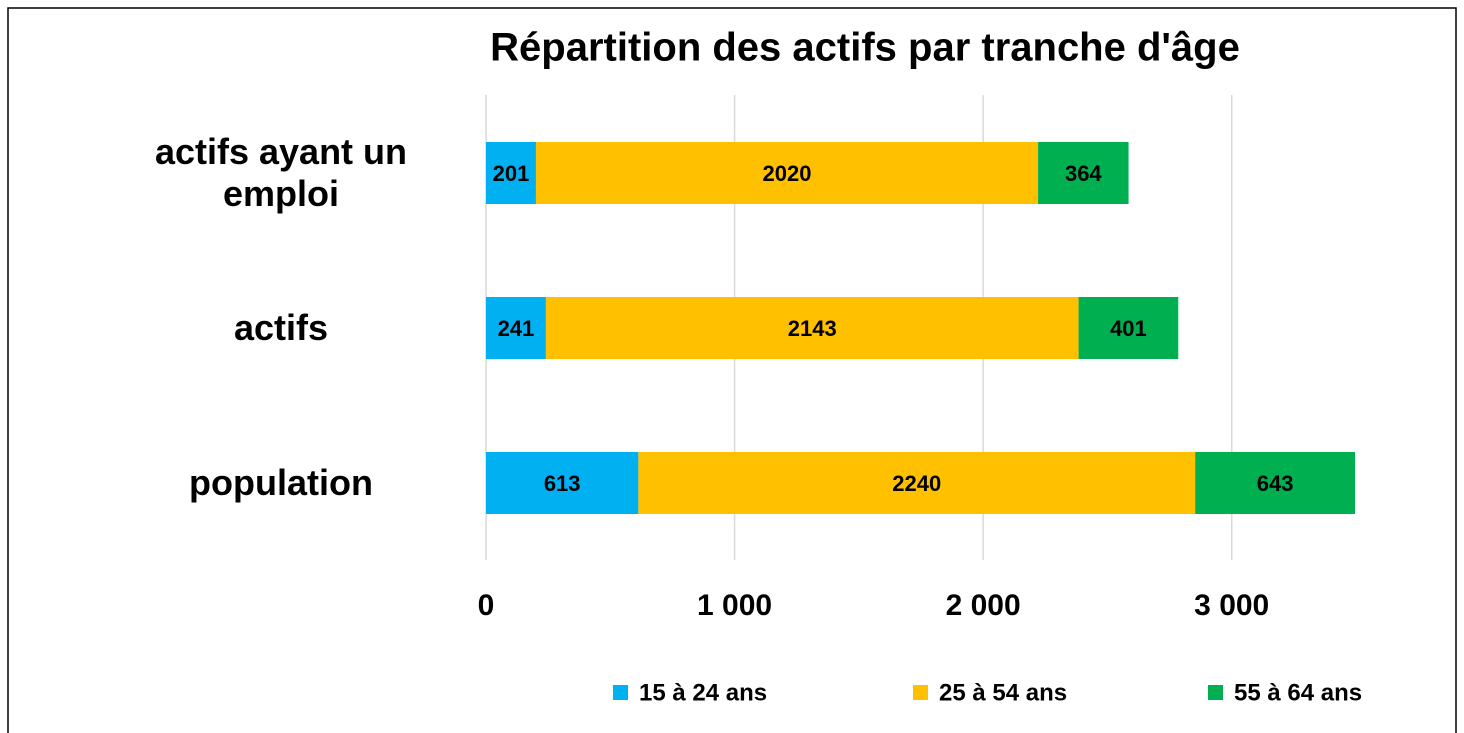  Describe the element at coordinates (281, 327) in the screenshot. I see `y-tick-label: actifs` at that location.